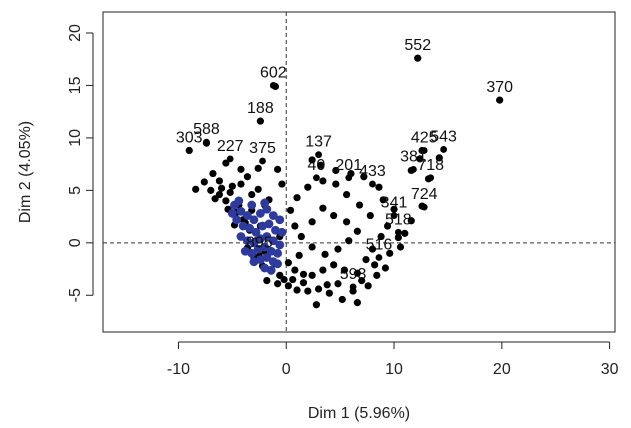 The image size is (631, 428). I want to click on y-tick-label: -5, so click(75, 295).